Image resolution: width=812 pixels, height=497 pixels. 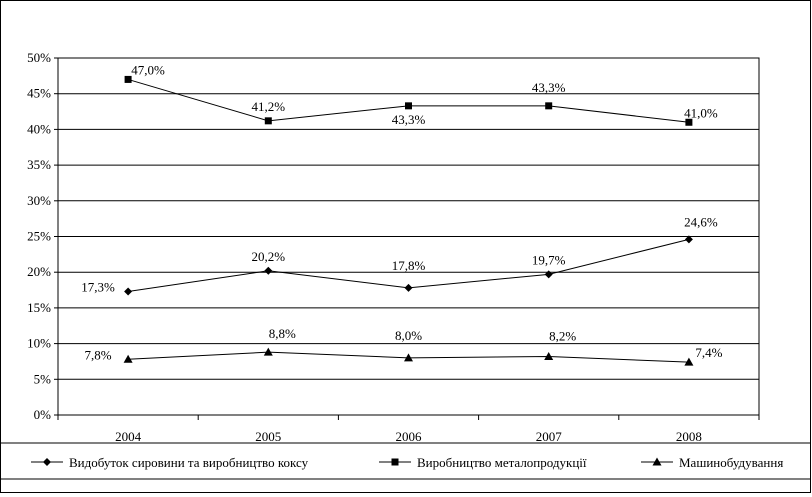 I want to click on data-label: 47,0%, so click(x=148, y=69).